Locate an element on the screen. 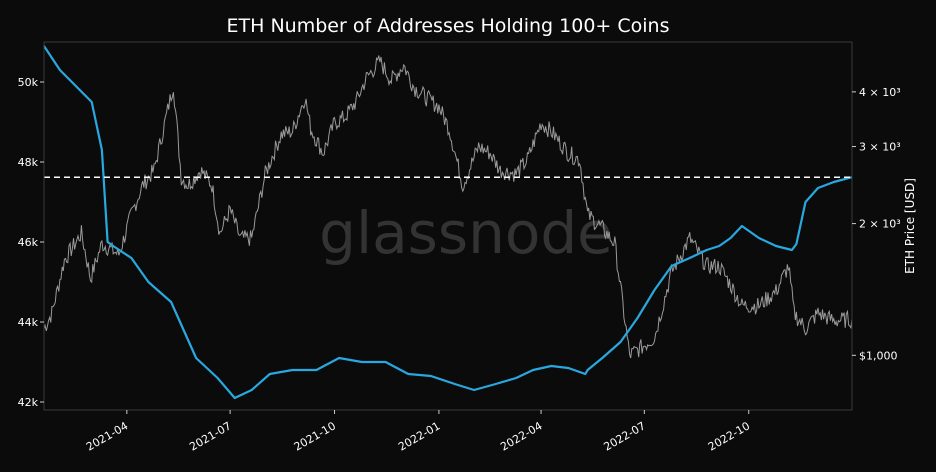 The width and height of the screenshot is (936, 472). right-tick-label: 2 × 10³ is located at coordinates (880, 224).